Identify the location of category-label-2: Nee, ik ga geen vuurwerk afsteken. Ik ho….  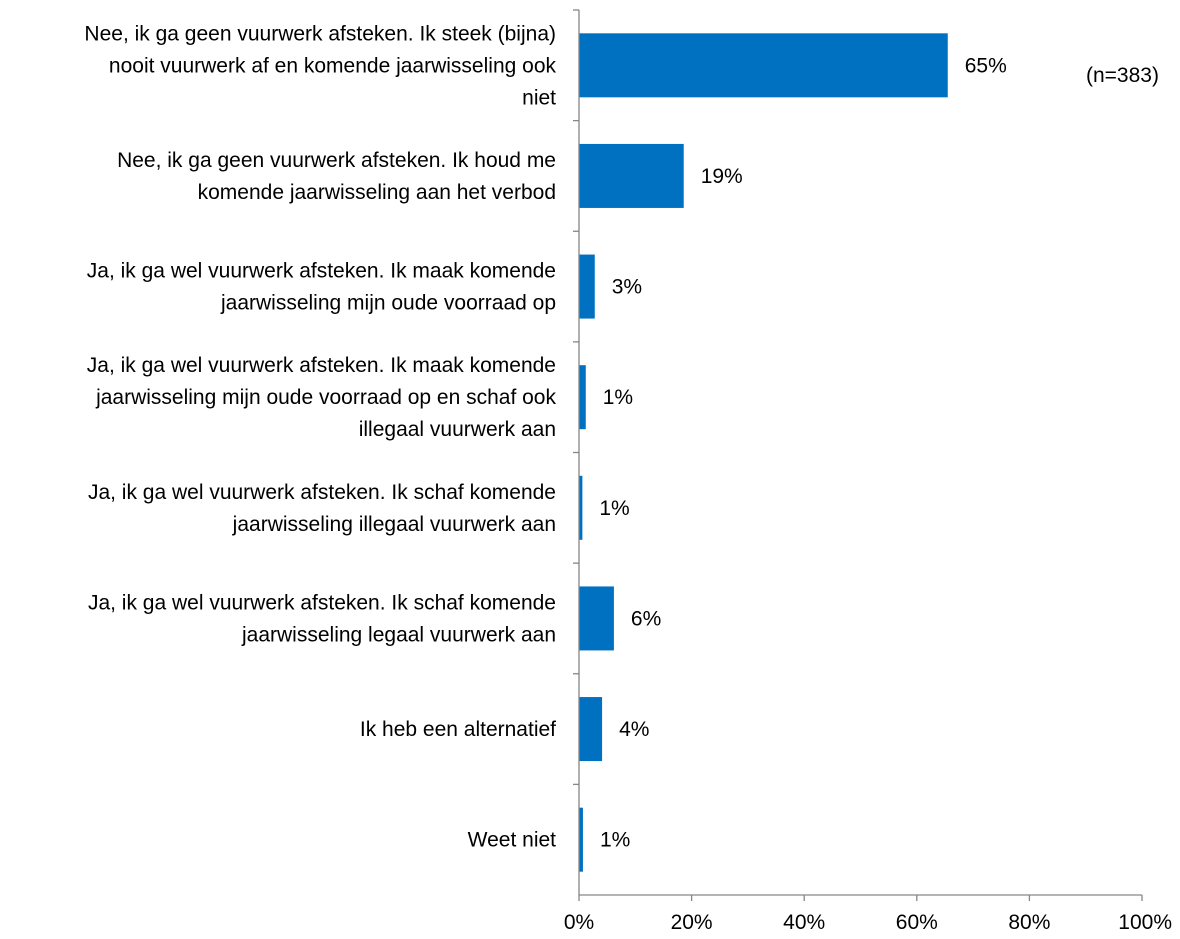
(336, 176).